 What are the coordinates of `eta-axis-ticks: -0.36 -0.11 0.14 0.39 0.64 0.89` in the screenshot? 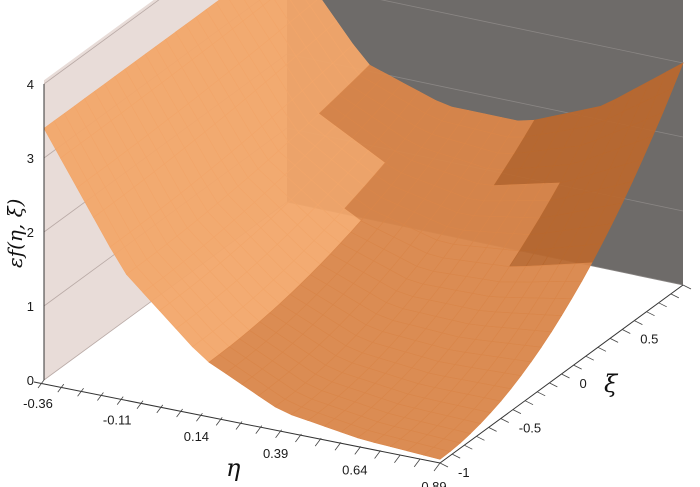 It's located at (235, 433).